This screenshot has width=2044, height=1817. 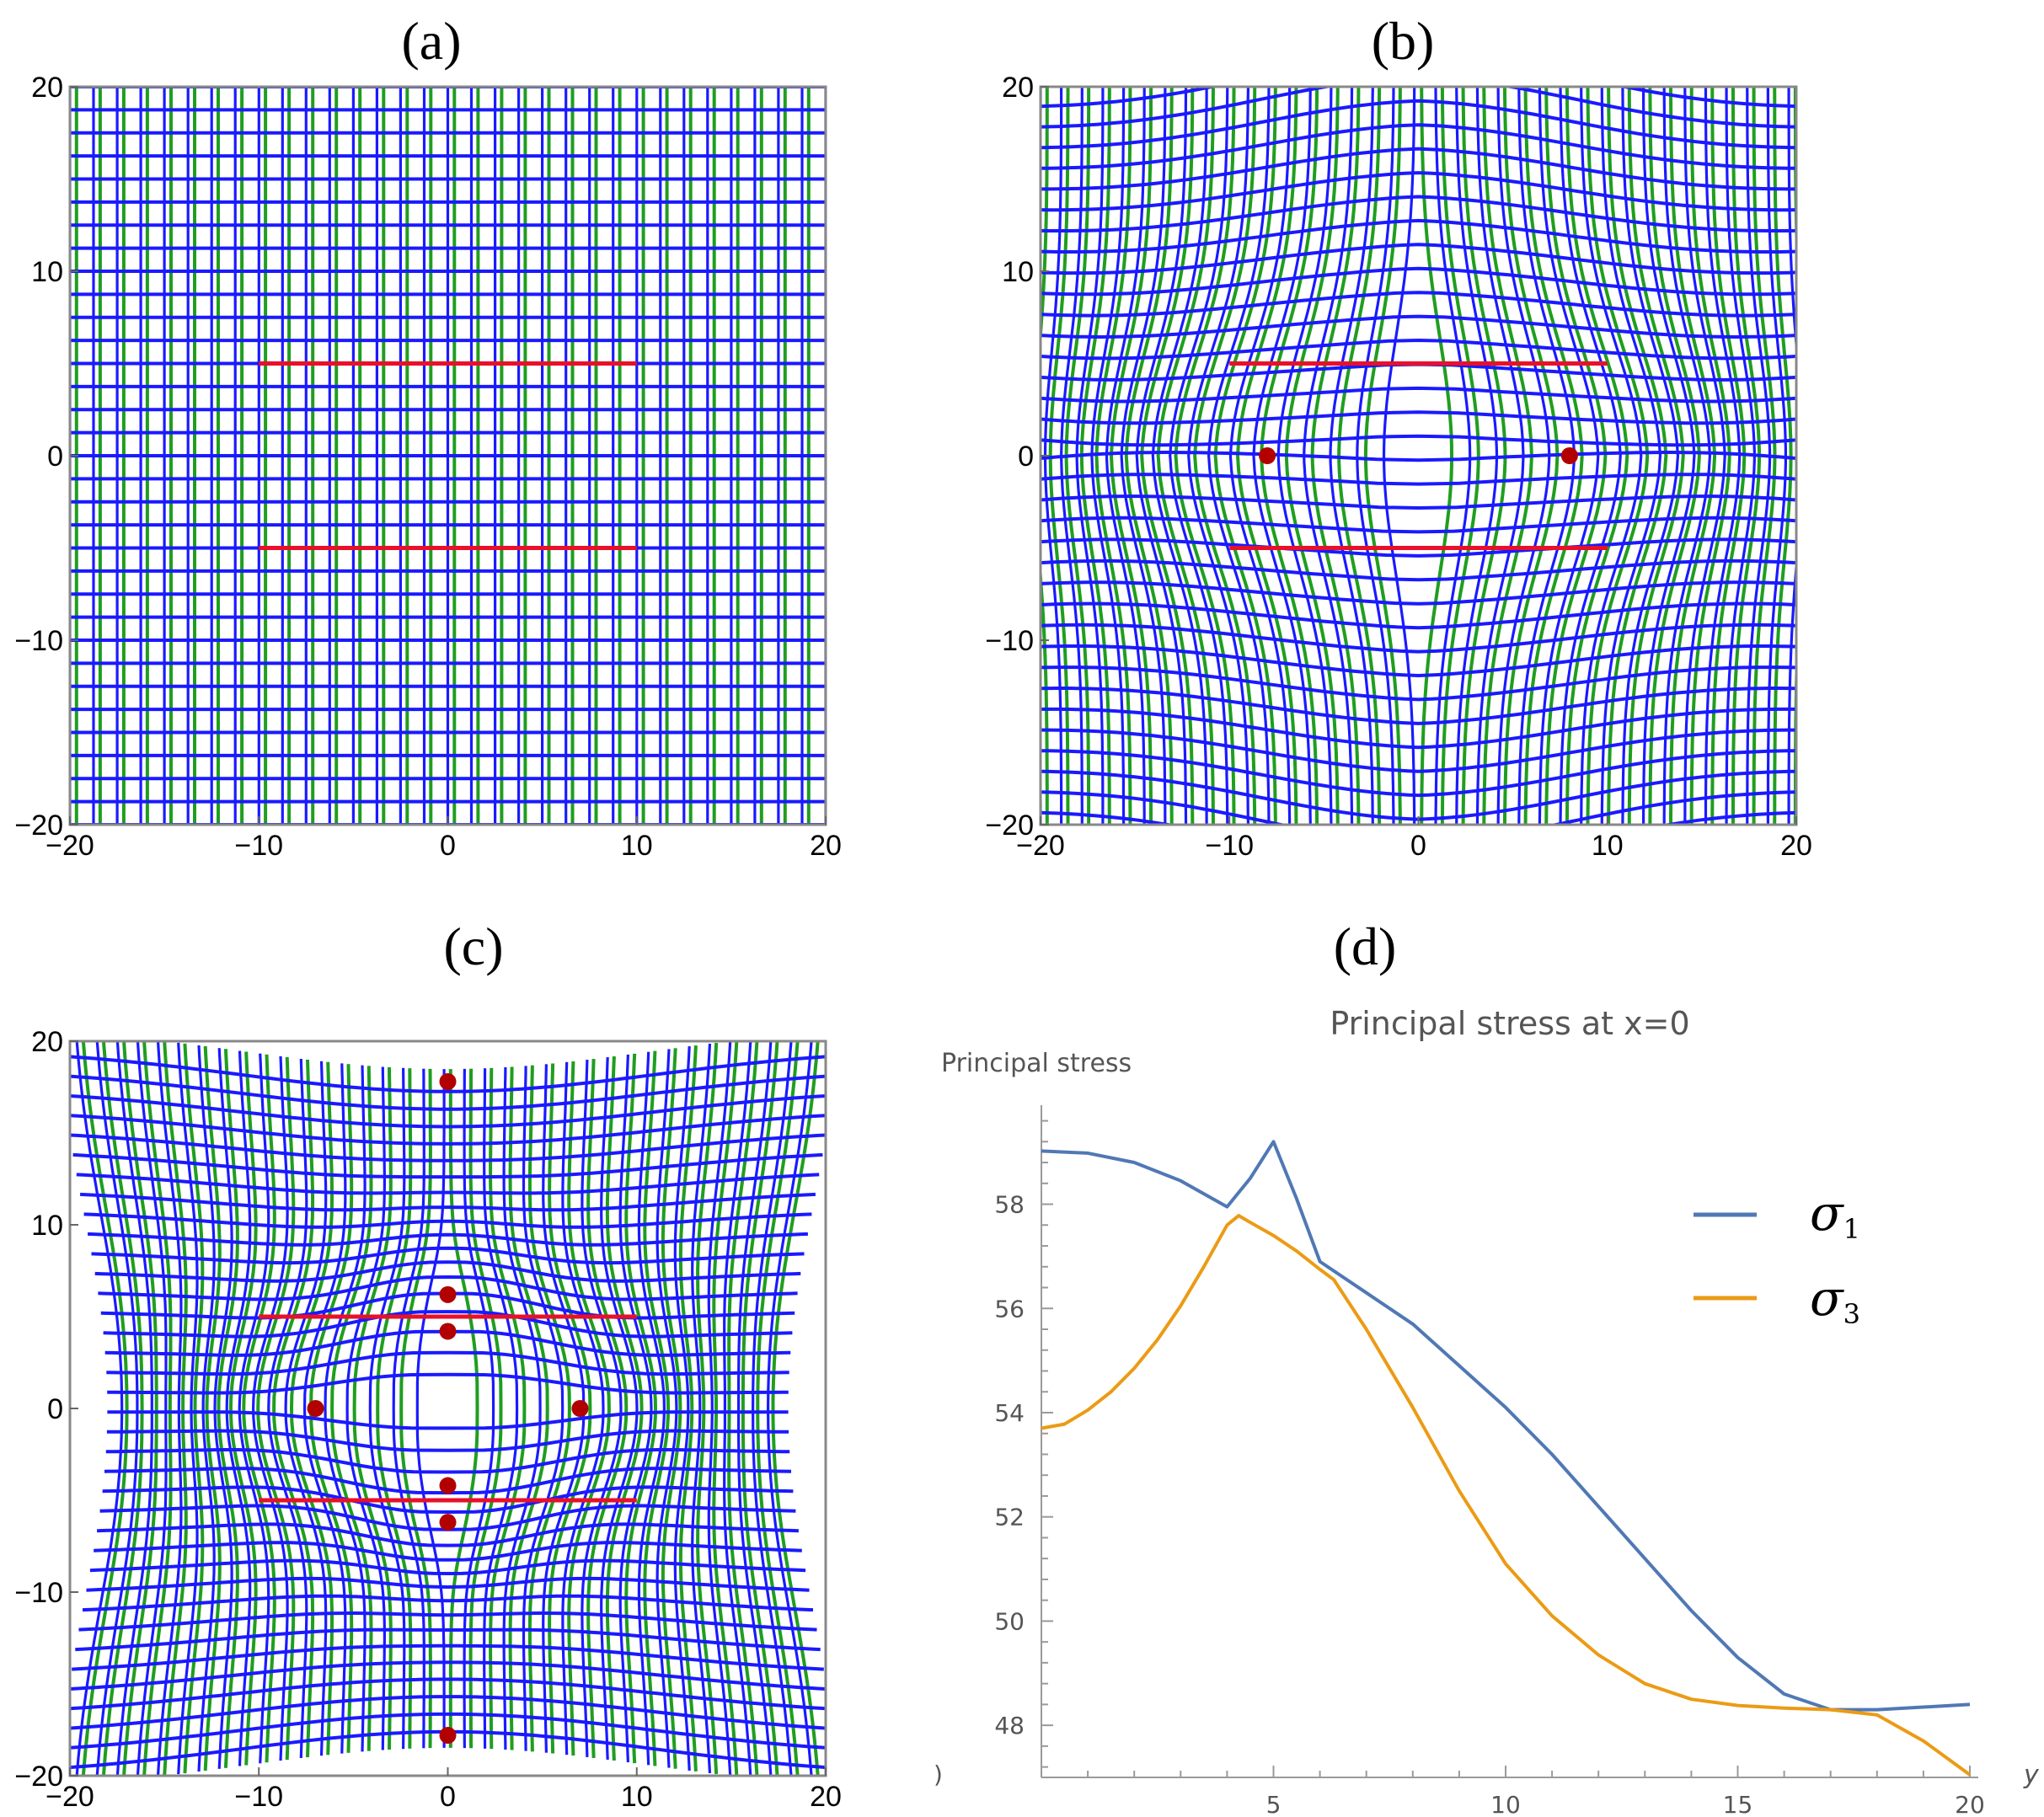 I want to click on x-tick-label: 0, so click(x=448, y=1797).